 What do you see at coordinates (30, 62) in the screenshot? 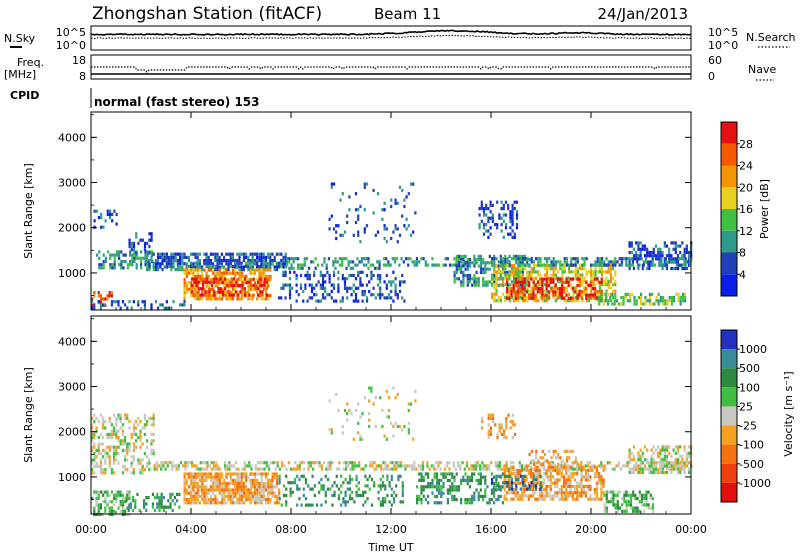
I see `freq-label: Freq.` at bounding box center [30, 62].